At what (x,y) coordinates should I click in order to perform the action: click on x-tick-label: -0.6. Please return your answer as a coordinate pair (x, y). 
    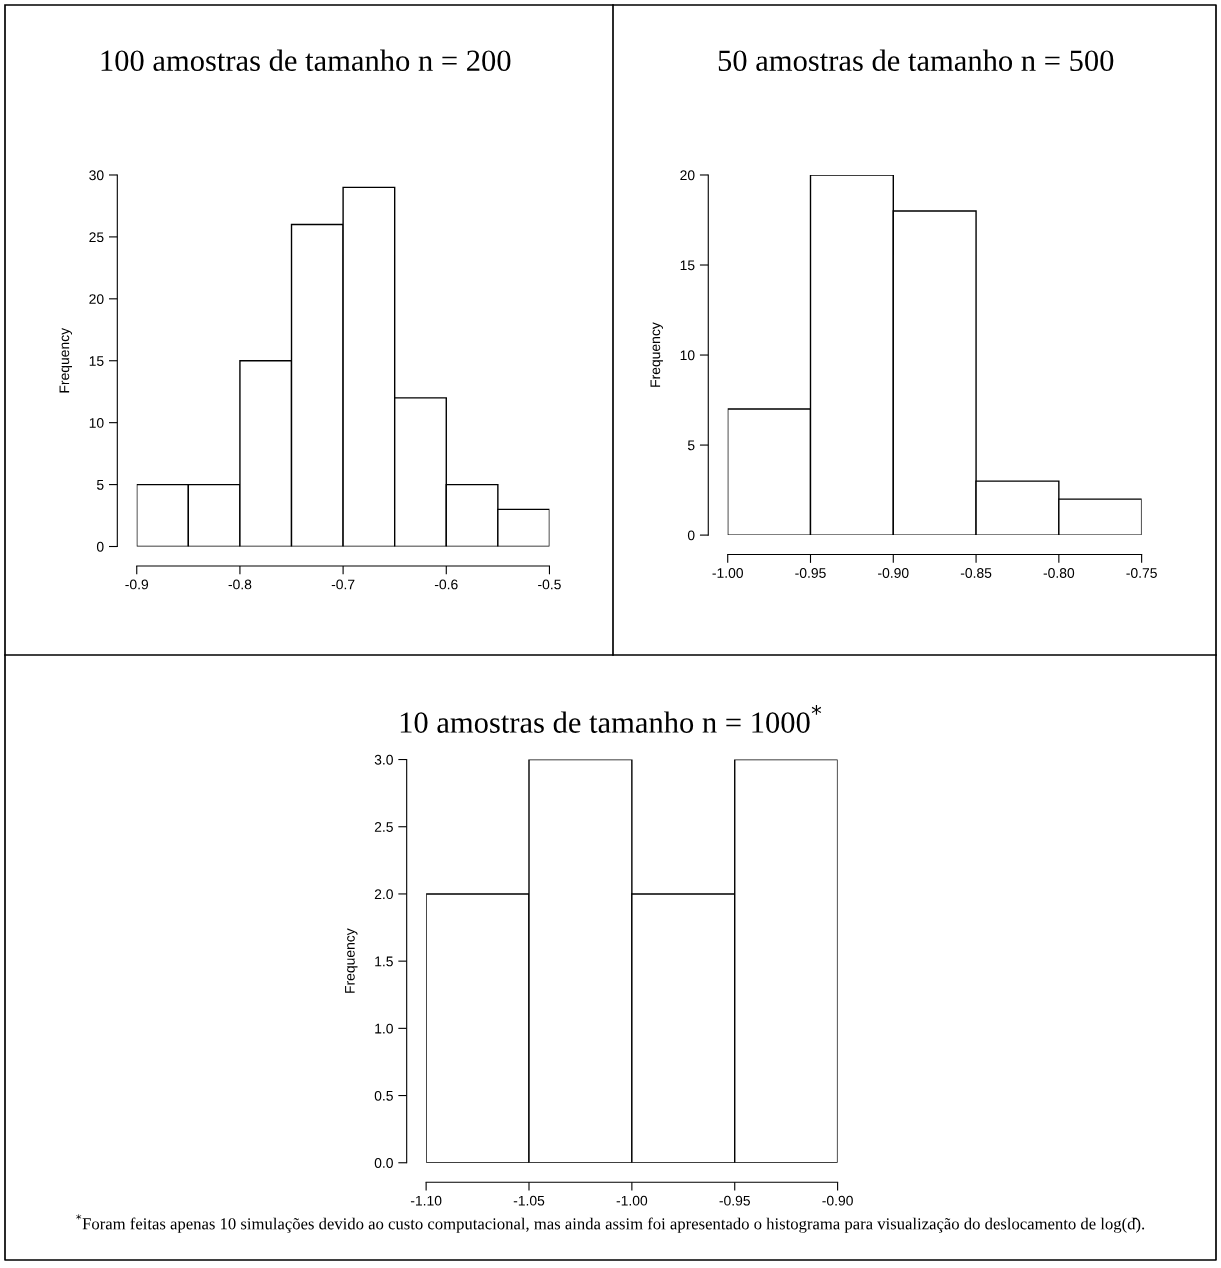
    Looking at the image, I should click on (446, 584).